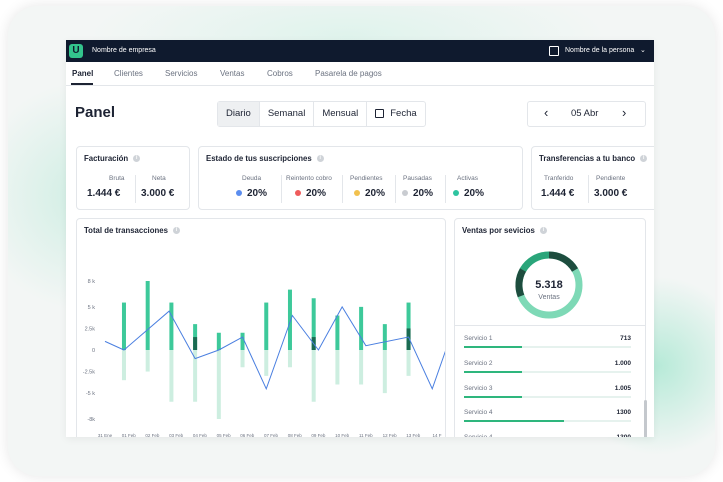  What do you see at coordinates (624, 112) in the screenshot?
I see `next-date-button: ›` at bounding box center [624, 112].